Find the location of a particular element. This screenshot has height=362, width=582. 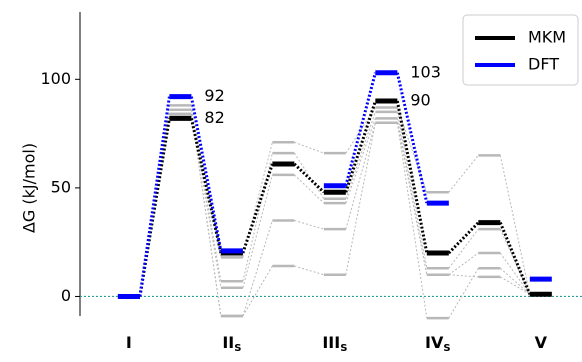

x-tick-label: IIS is located at coordinates (231, 344).